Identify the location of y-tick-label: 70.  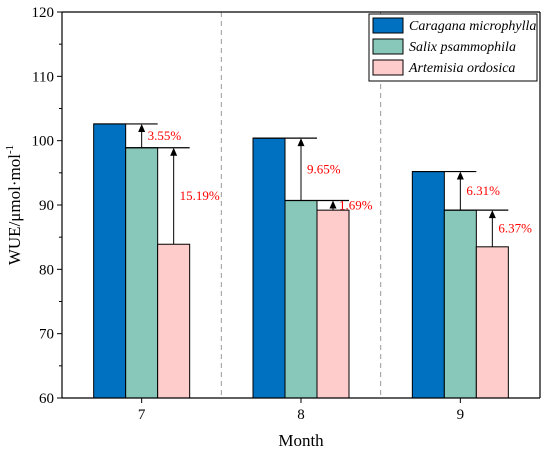
(46, 335).